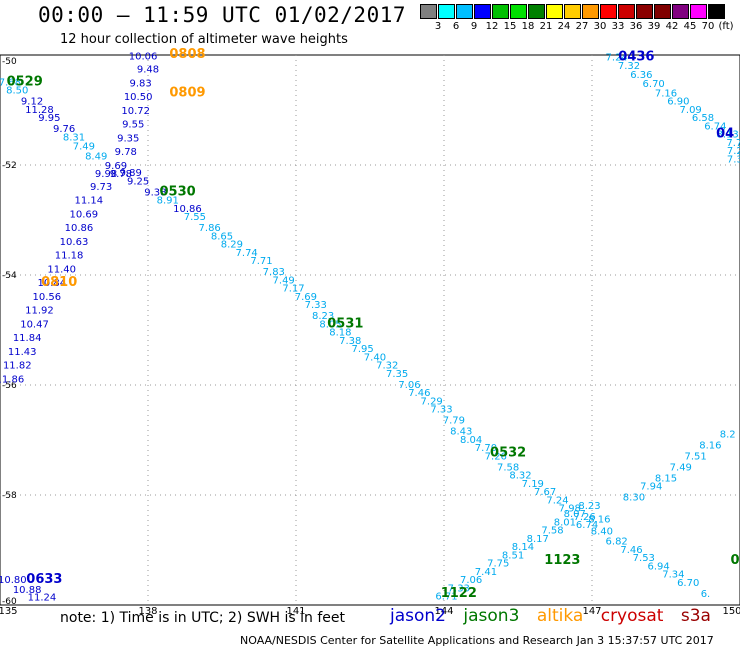 The width and height of the screenshot is (740, 650). I want to click on swh-value: 8.16, so click(710, 445).